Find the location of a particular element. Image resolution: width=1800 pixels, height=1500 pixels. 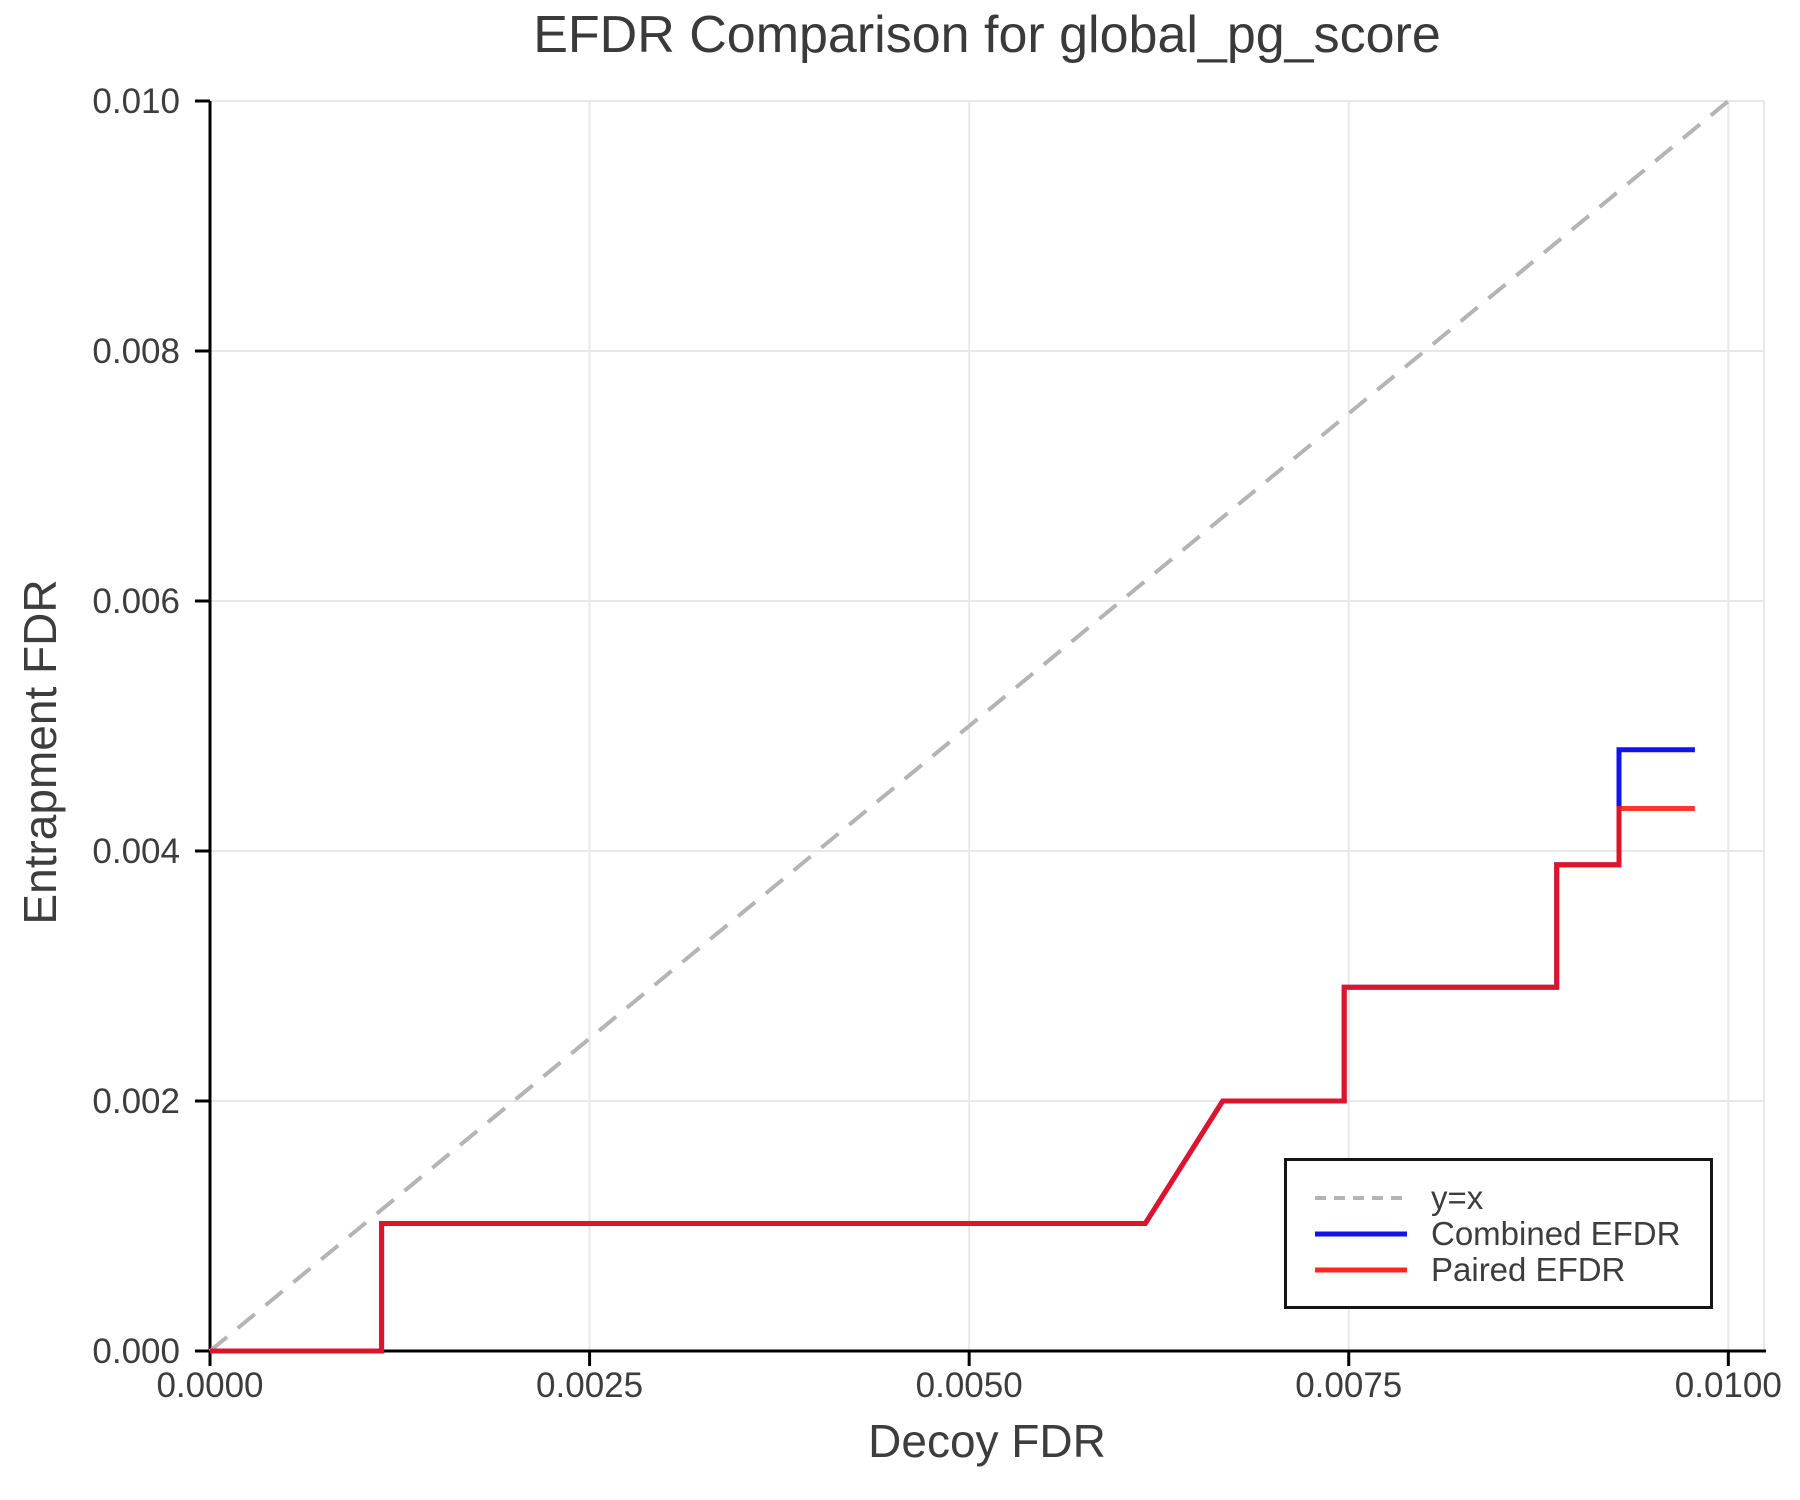

y-axis-label: Entrapment FDR is located at coordinates (40, 752).